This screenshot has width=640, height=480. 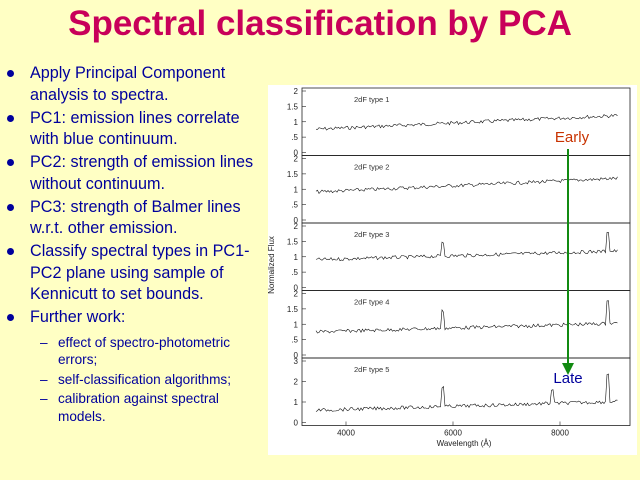 I want to click on bullet-text: Further work:, so click(x=78, y=317).